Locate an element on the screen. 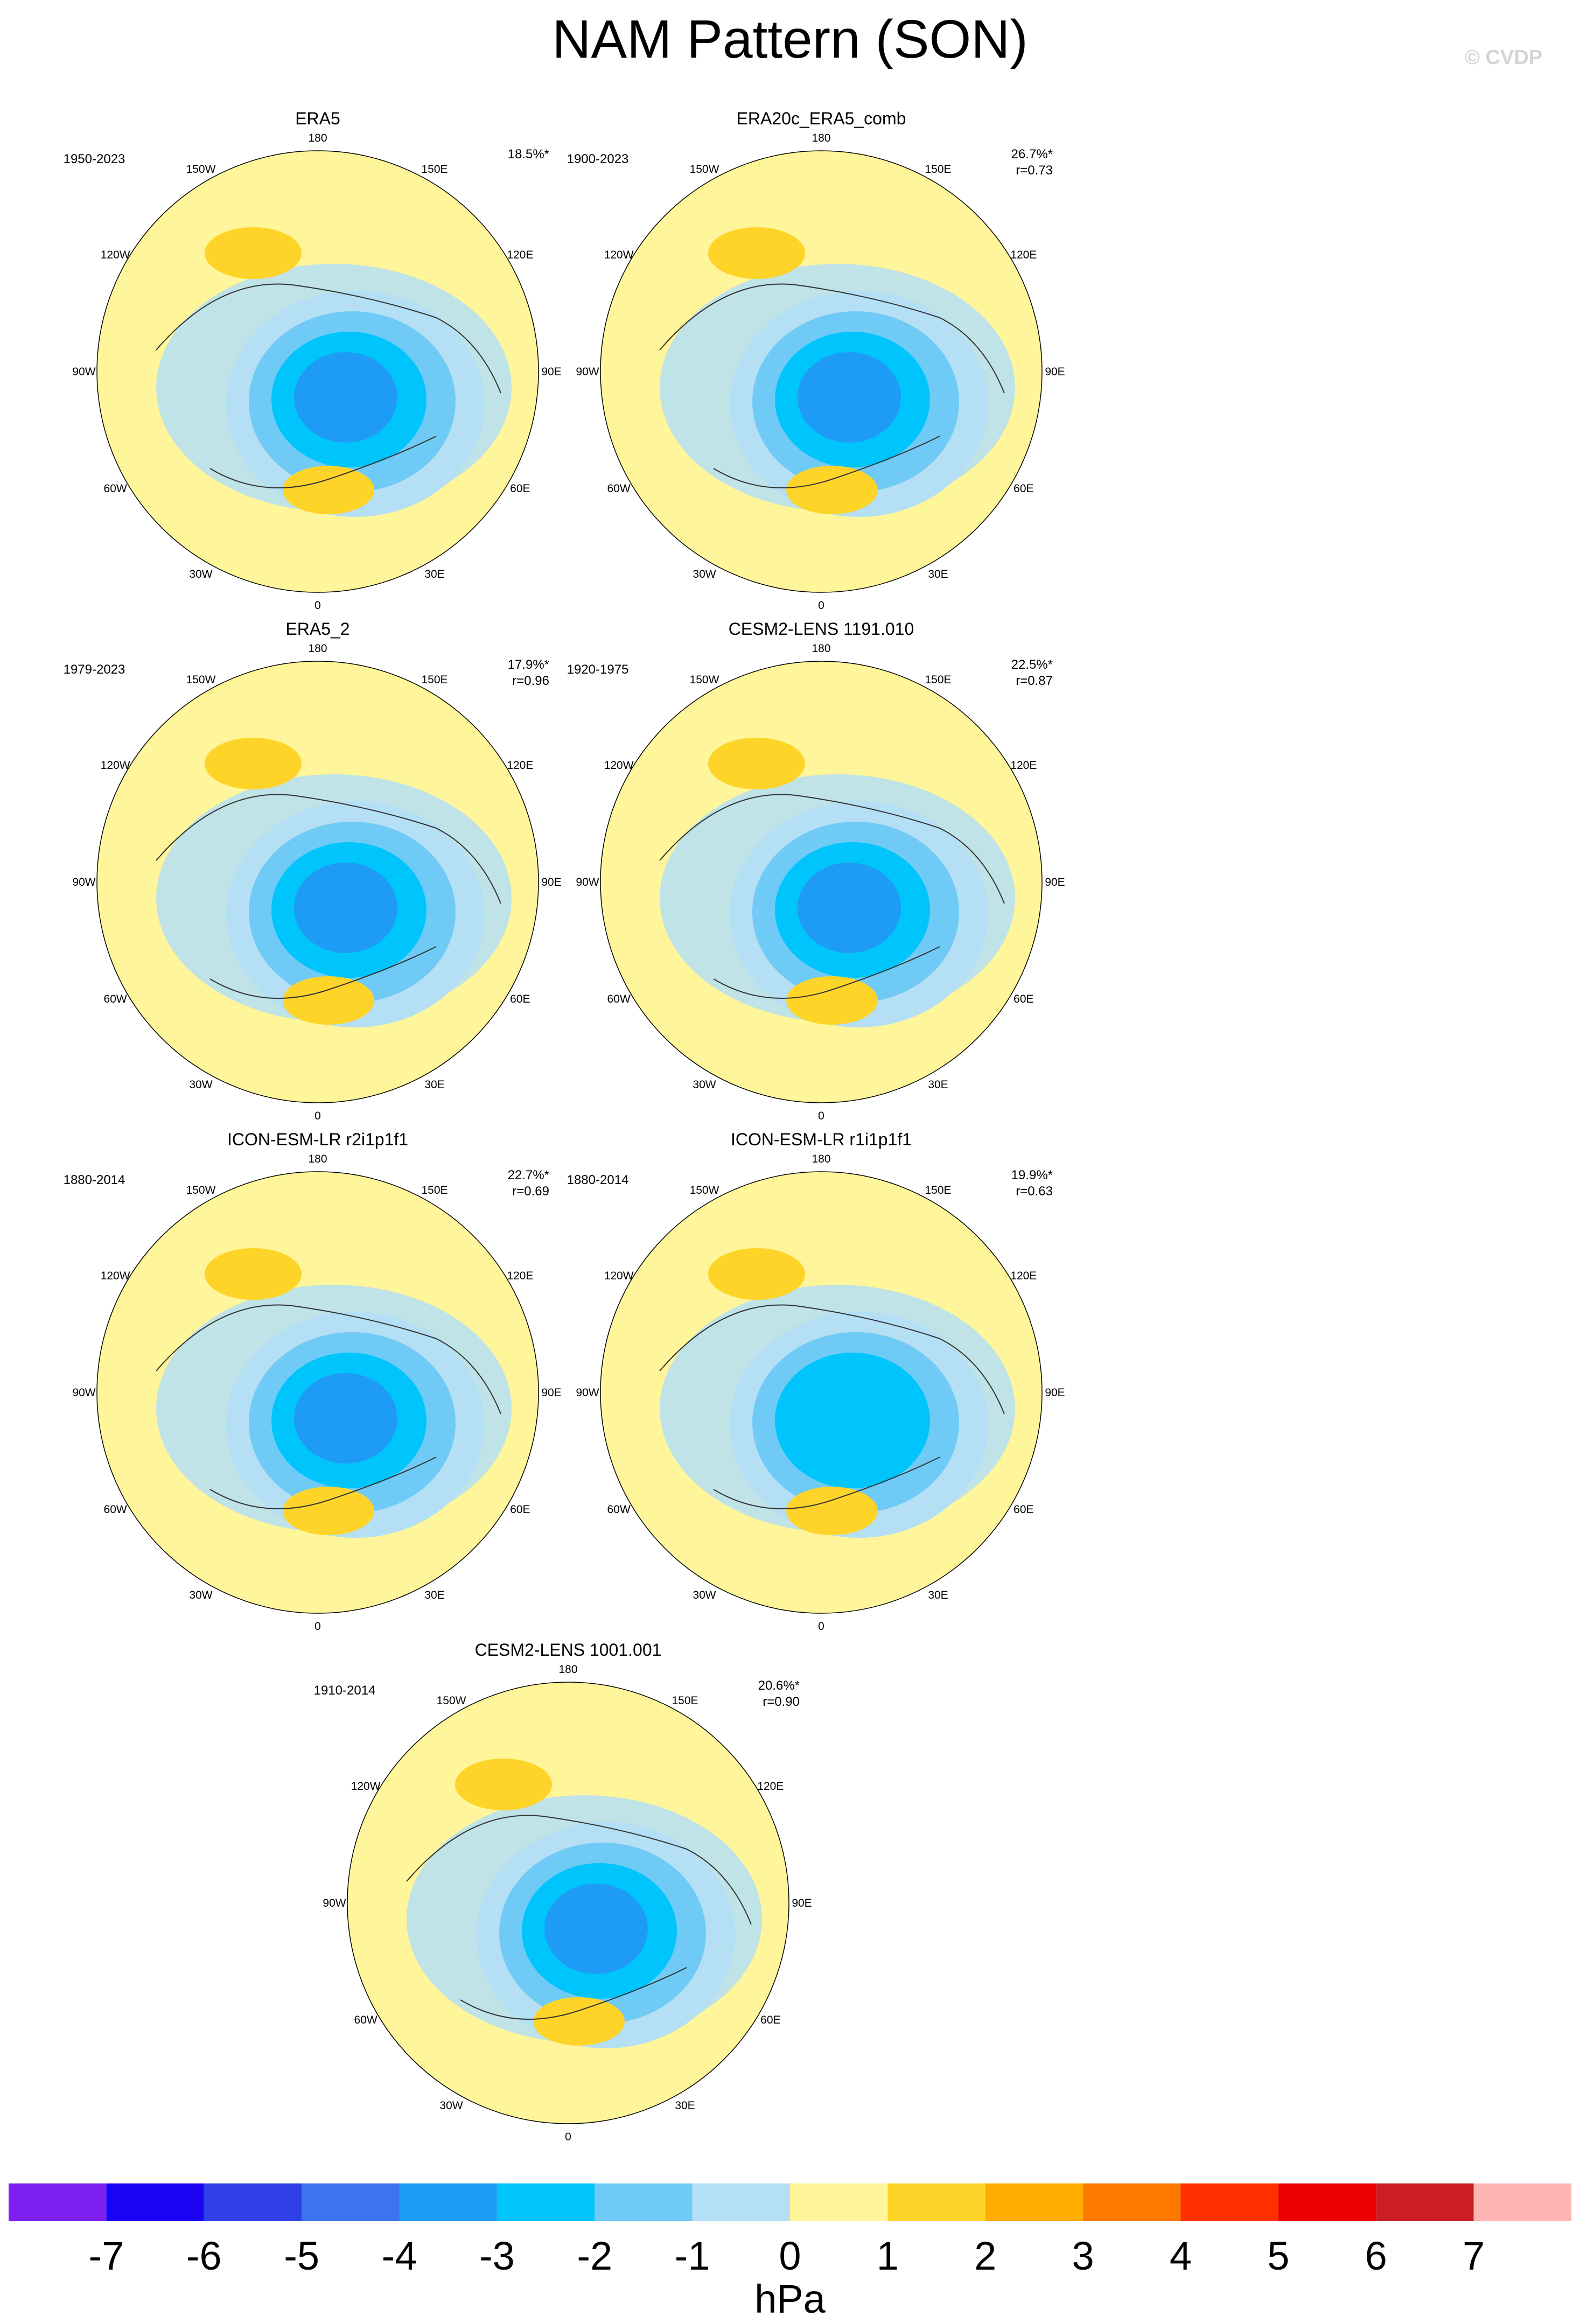  colorbar-tick-label: 0 is located at coordinates (790, 2256).